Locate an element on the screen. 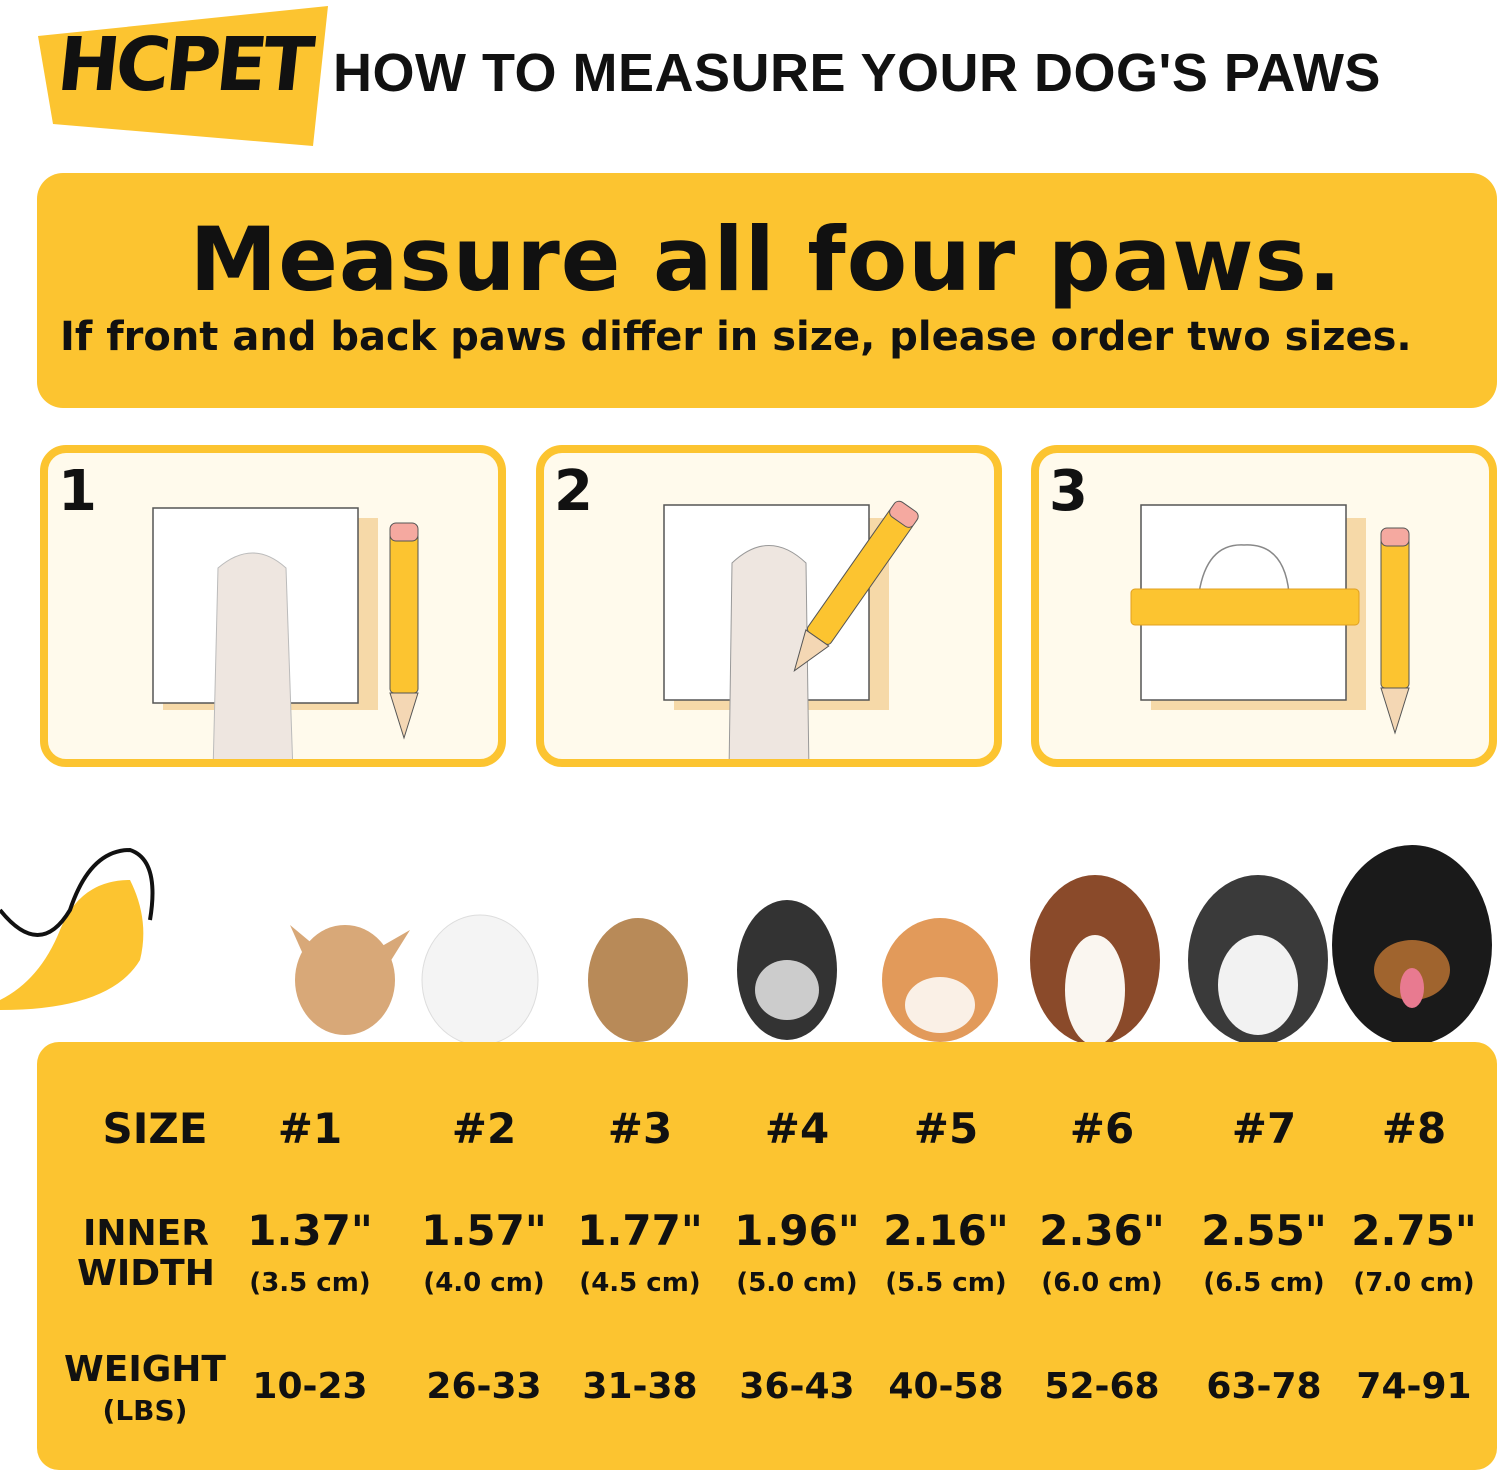 This screenshot has width=1500, height=1473. dog-bichon is located at coordinates (480, 978).